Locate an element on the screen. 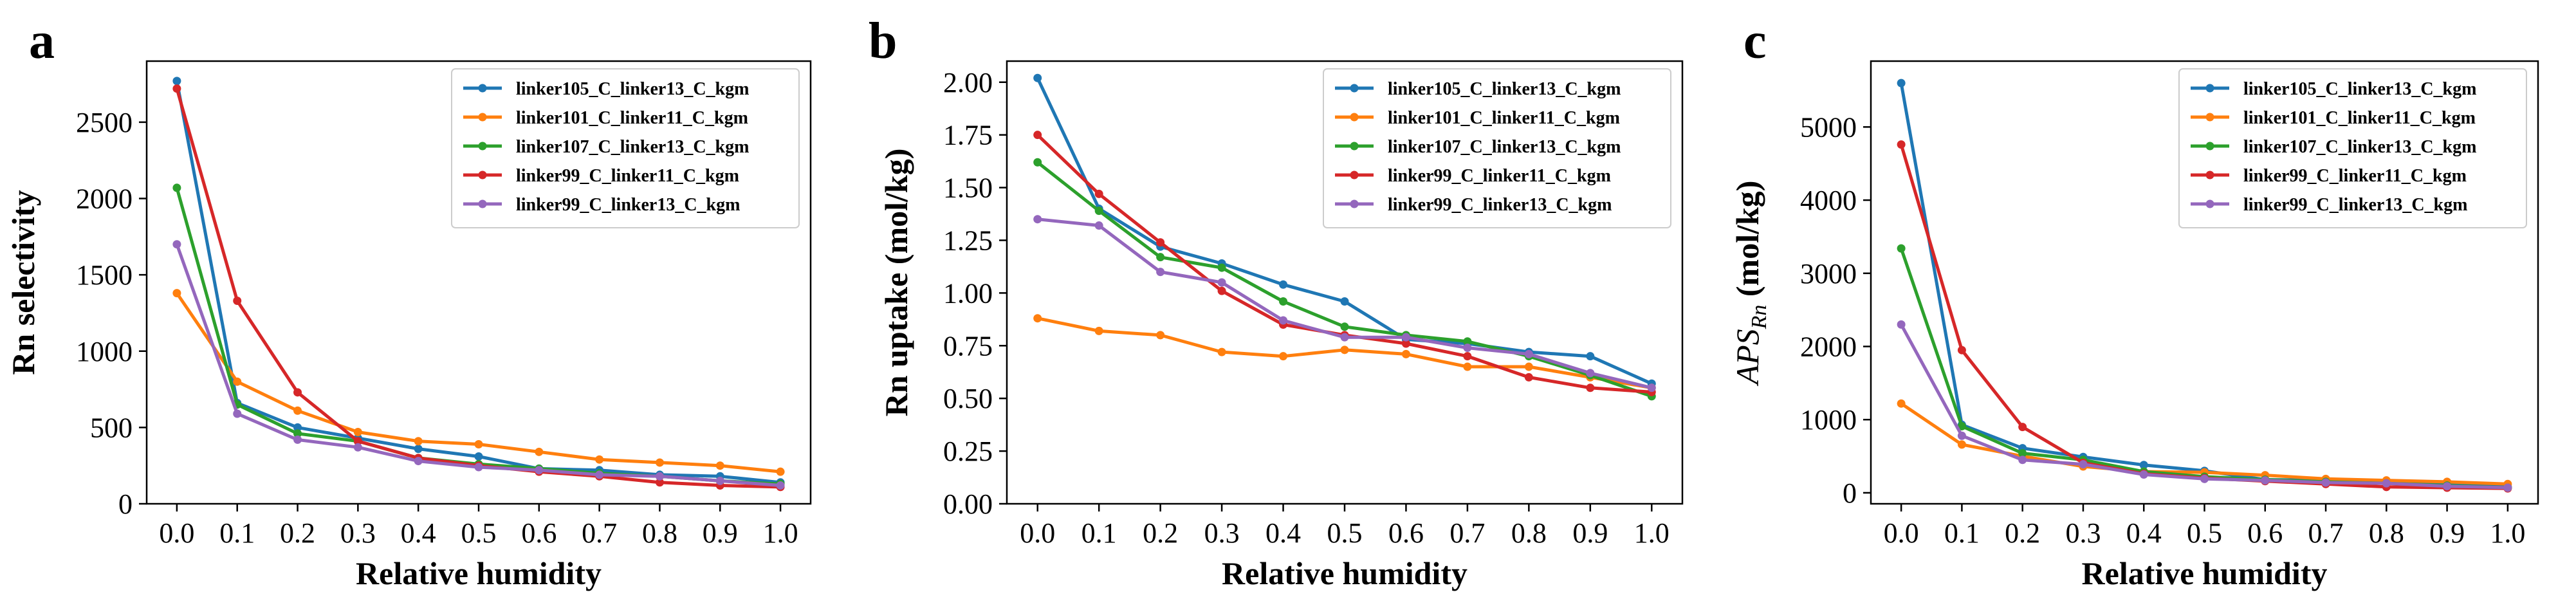 This screenshot has width=2576, height=599. y-tick-label: 0.00 is located at coordinates (968, 504).